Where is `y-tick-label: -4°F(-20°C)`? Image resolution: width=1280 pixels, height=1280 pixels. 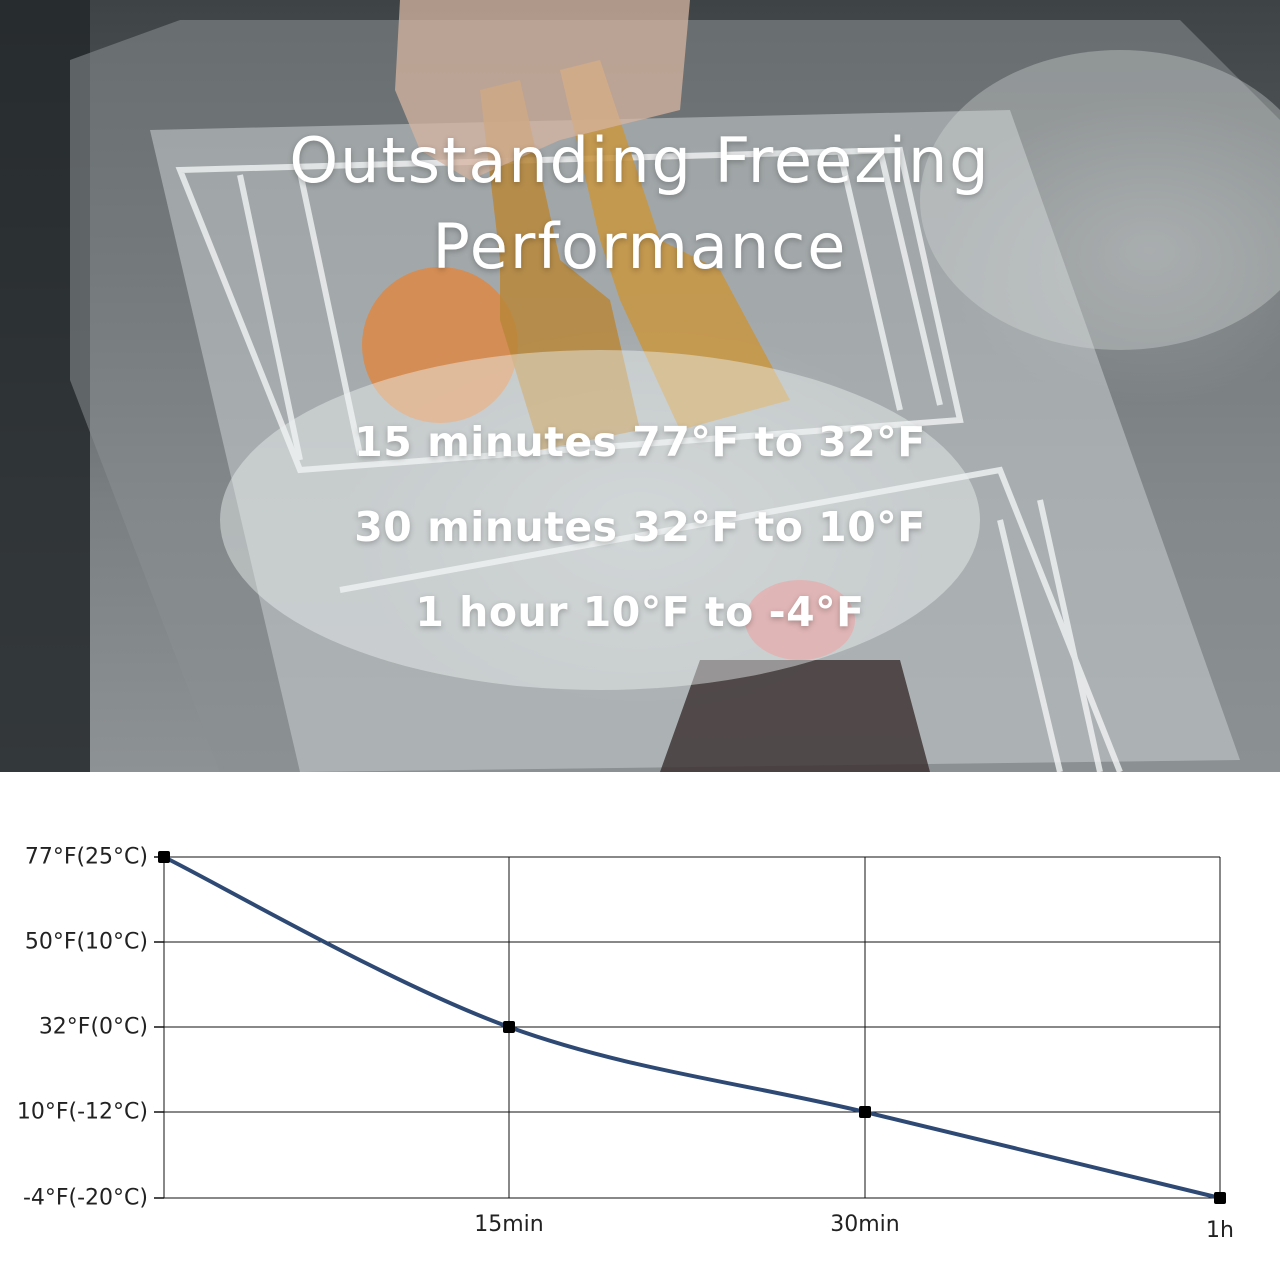
y-tick-label: -4°F(-20°C) is located at coordinates (85, 1198).